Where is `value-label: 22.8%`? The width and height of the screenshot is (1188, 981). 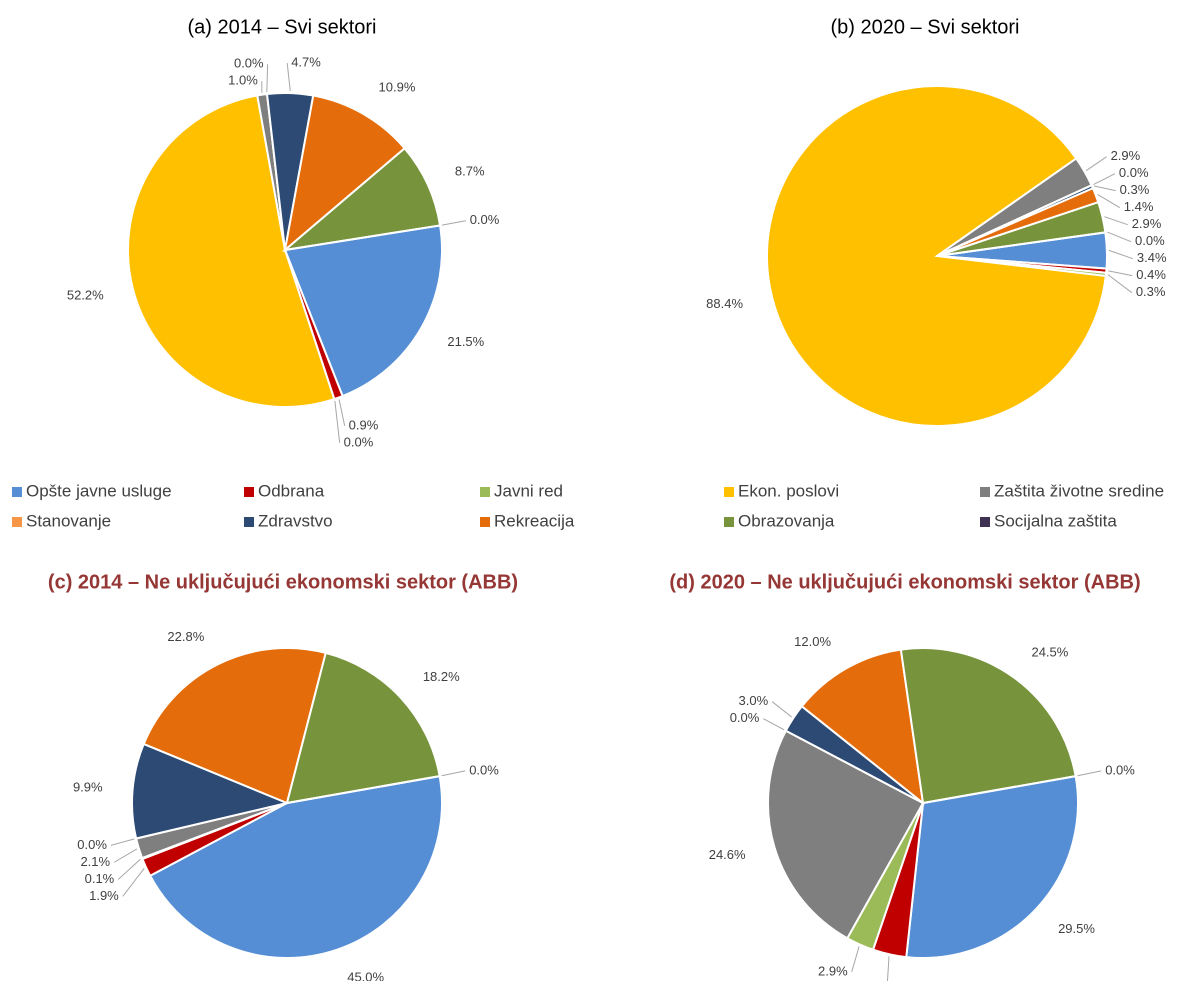 value-label: 22.8% is located at coordinates (185, 636).